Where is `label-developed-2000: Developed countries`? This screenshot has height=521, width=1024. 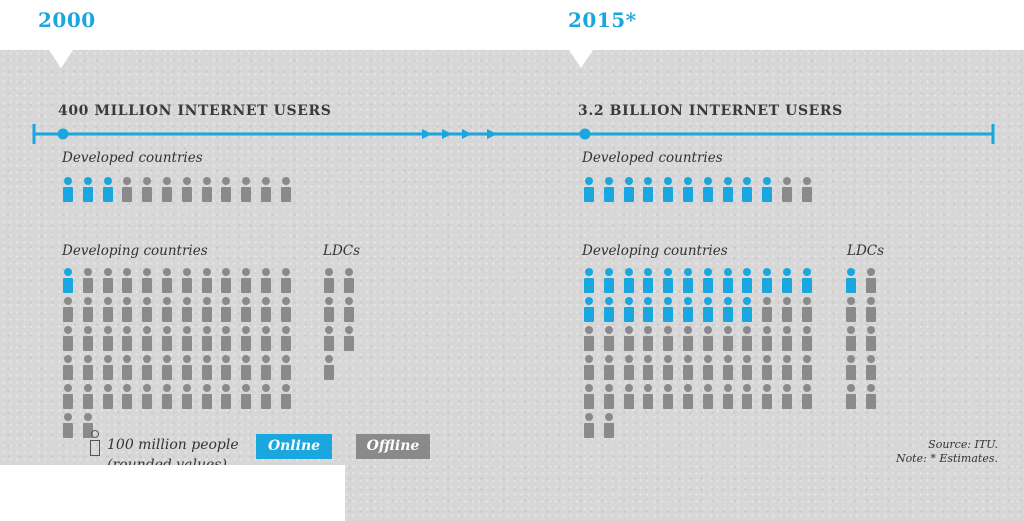
label-developed-2000: Developed countries is located at coordinates (132, 158).